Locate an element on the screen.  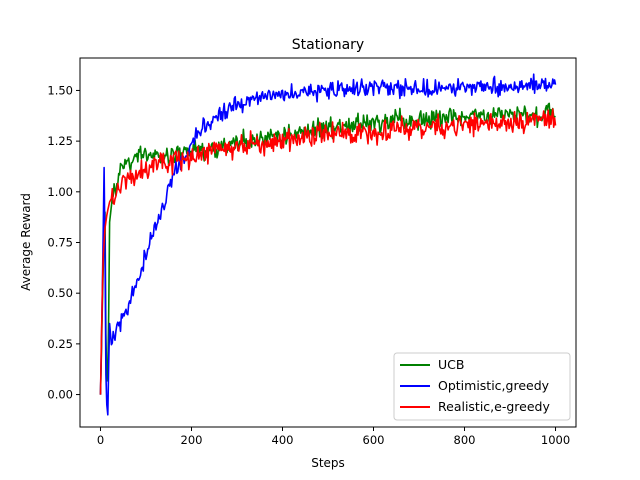
y-tick-label: 1.50 is located at coordinates (60, 90).